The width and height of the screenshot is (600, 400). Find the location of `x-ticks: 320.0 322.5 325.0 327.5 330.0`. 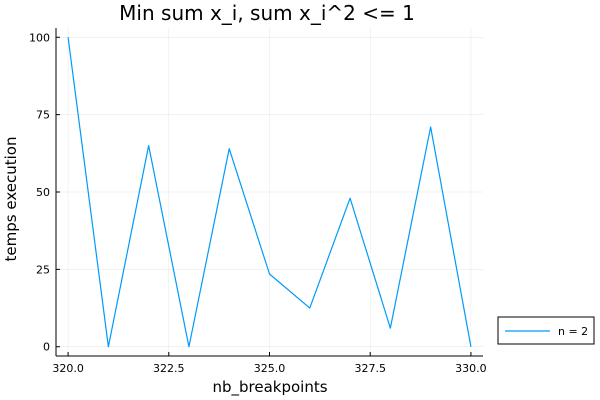

x-ticks: 320.0 322.5 325.0 327.5 330.0 is located at coordinates (269, 363).